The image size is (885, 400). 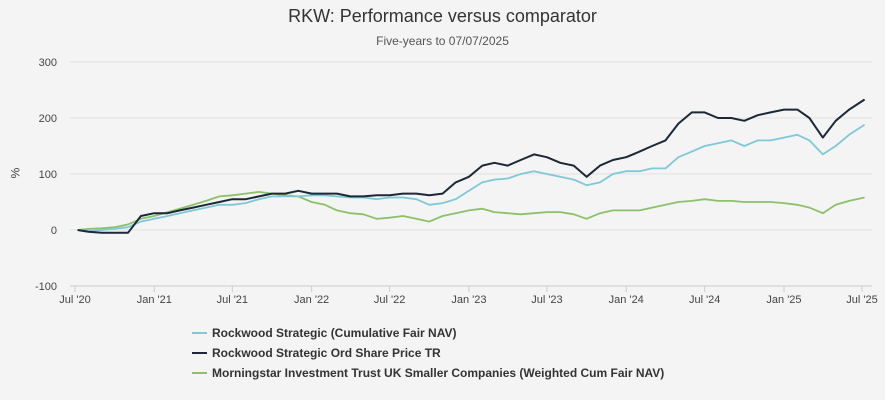 I want to click on y-tick-label: -100, so click(x=46, y=287).